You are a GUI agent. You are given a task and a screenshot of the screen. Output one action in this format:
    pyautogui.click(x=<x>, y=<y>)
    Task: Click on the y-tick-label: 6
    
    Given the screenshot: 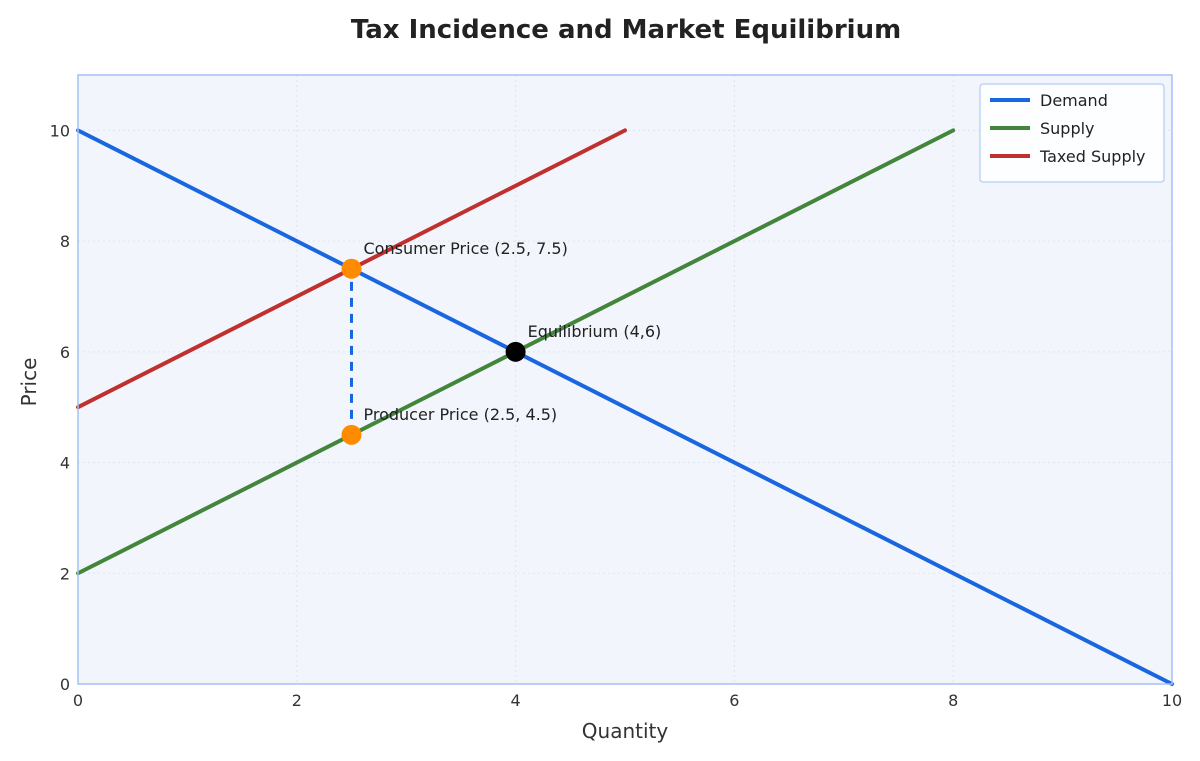 What is the action you would take?
    pyautogui.click(x=65, y=352)
    